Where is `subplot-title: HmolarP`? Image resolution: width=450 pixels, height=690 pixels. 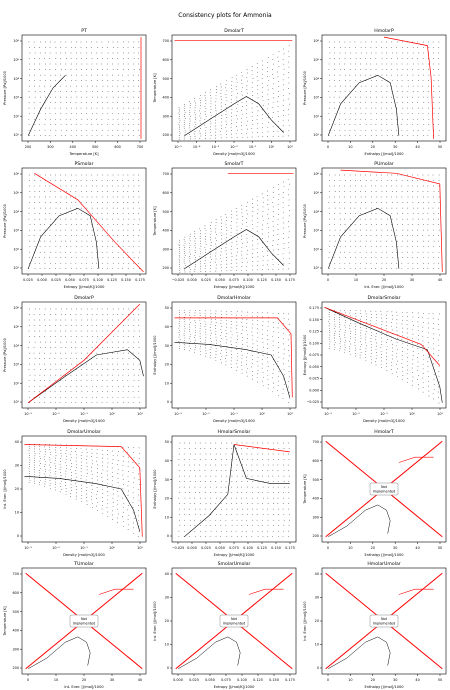
subplot-title: HmolarP is located at coordinates (384, 31).